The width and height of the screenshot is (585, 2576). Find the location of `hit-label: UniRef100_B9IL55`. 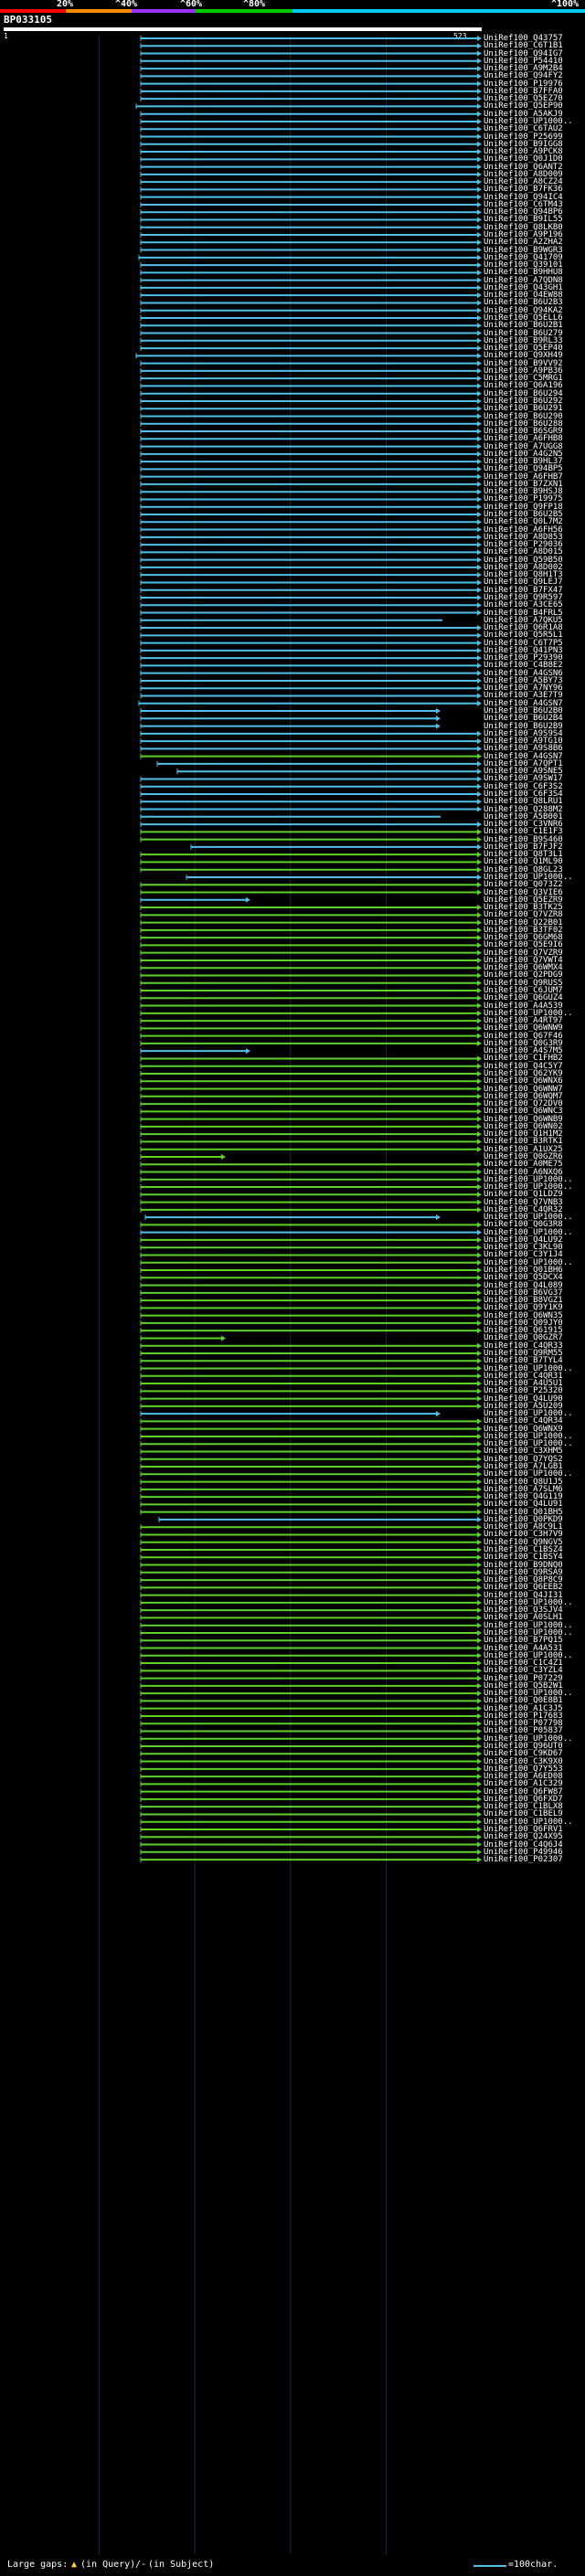

hit-label: UniRef100_B9IL55 is located at coordinates (523, 220).